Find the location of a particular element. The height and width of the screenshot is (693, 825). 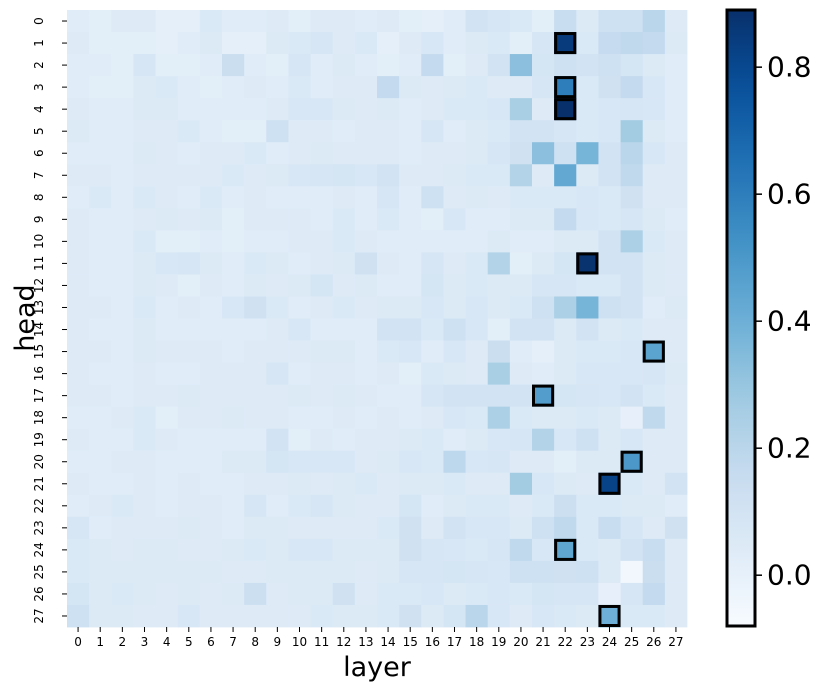

highlight-boxes is located at coordinates (598, 330).